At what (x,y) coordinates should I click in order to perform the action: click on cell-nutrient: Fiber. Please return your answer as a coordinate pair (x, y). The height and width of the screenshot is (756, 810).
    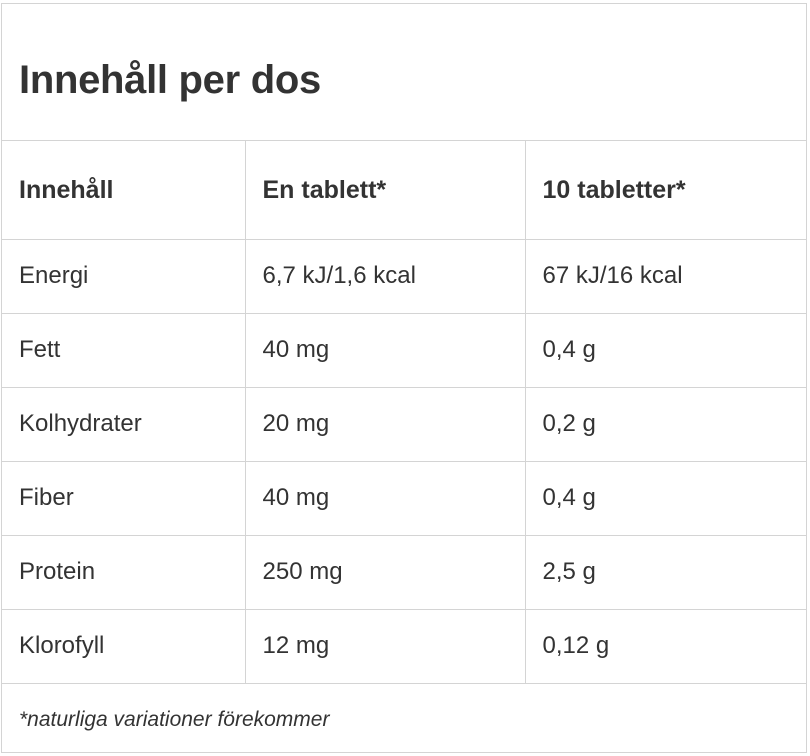
    Looking at the image, I should click on (124, 498).